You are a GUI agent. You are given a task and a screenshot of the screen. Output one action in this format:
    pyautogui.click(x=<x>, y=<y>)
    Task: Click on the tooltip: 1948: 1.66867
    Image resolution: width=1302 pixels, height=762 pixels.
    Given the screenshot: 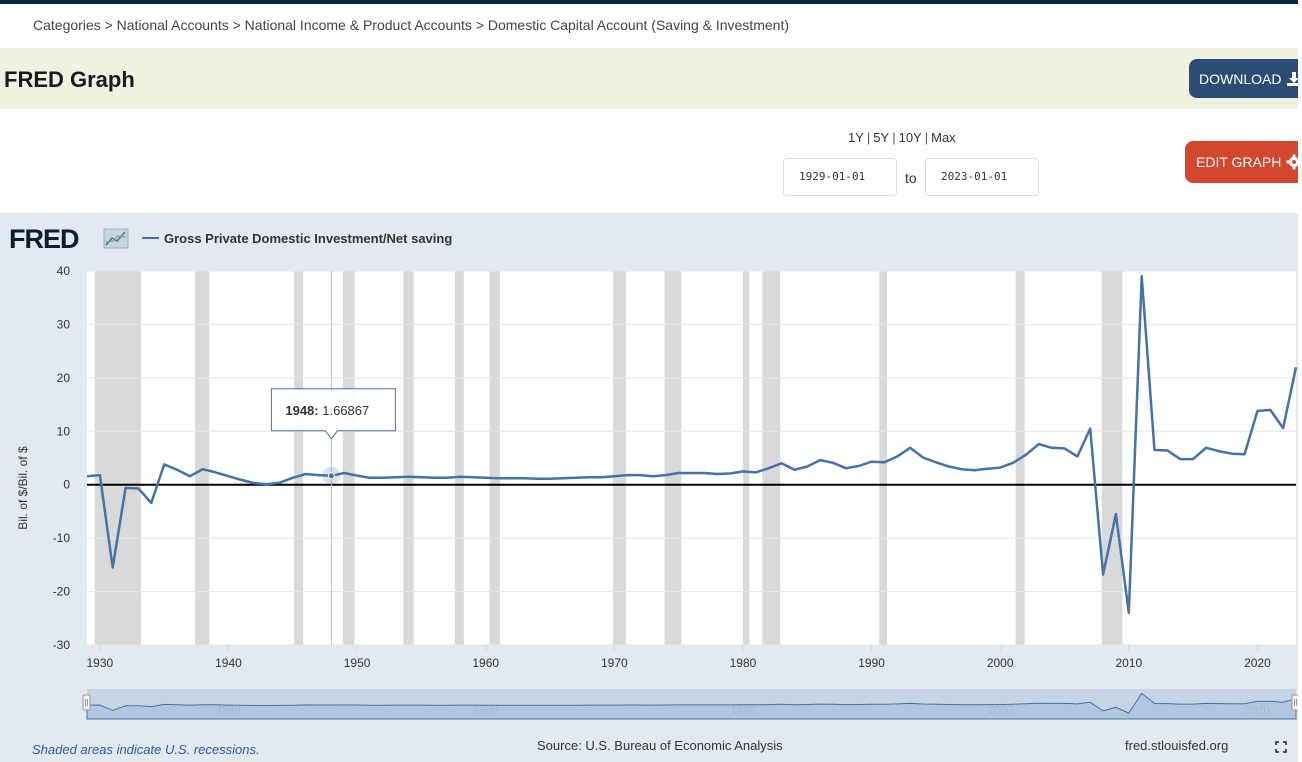 What is the action you would take?
    pyautogui.click(x=333, y=414)
    